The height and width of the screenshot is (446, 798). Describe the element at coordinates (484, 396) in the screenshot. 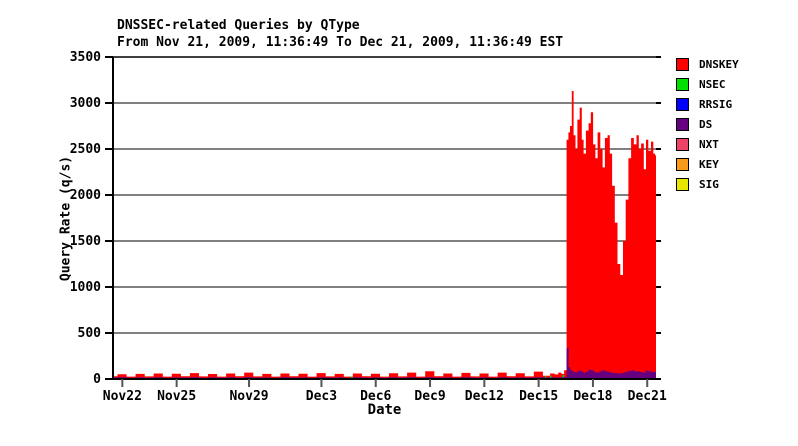

I see `x-tick-label-Dec12: Dec12` at that location.